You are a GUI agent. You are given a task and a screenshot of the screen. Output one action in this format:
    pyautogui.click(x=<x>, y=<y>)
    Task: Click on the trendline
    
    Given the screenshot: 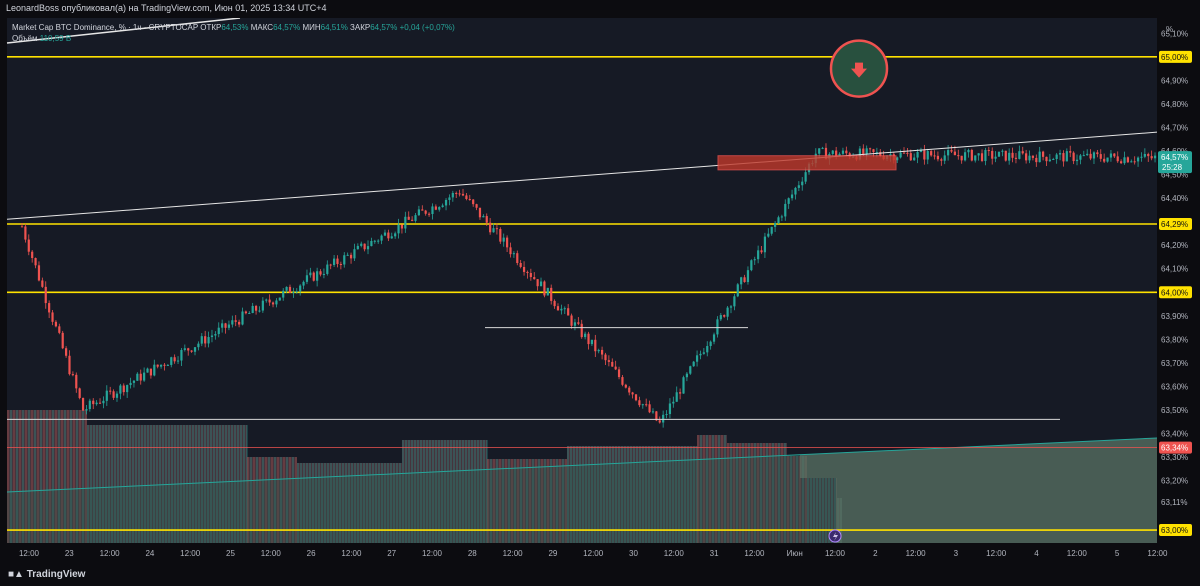 What is the action you would take?
    pyautogui.click(x=582, y=175)
    